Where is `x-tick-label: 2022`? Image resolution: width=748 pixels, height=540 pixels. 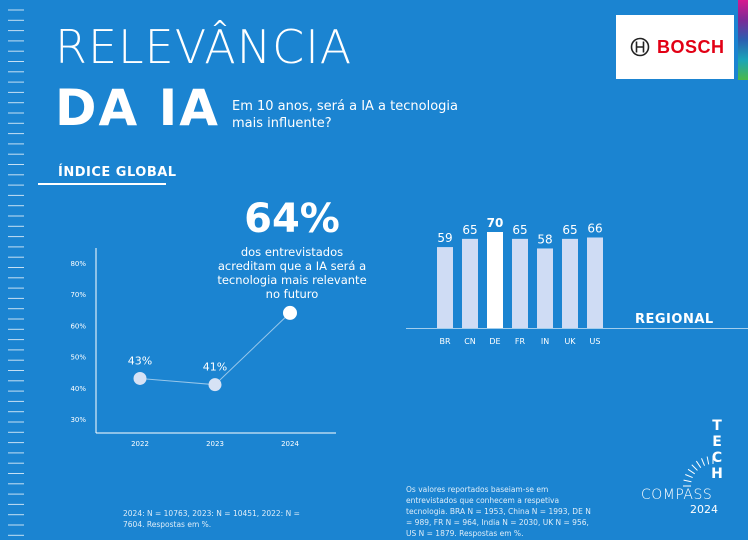 x-tick-label: 2022 is located at coordinates (140, 444).